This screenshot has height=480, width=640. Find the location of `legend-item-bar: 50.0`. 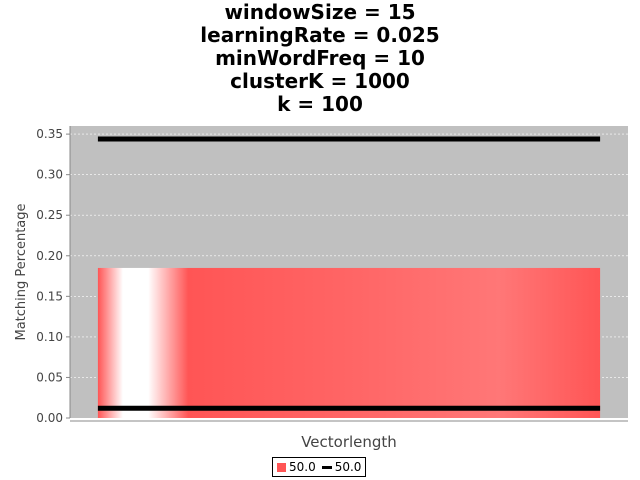

legend-item-bar: 50.0 is located at coordinates (296, 467).